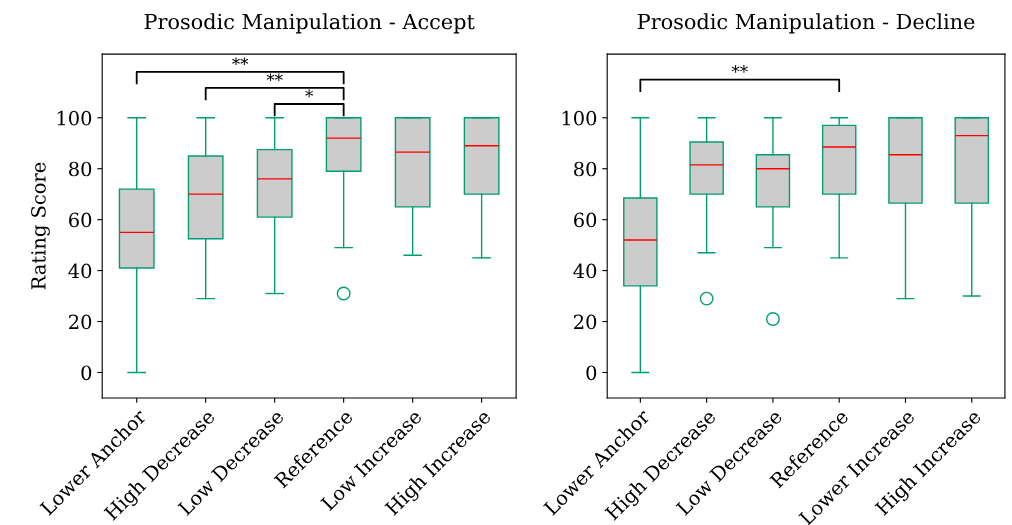 This screenshot has width=1012, height=525. Describe the element at coordinates (309, 23) in the screenshot. I see `chart-title: Prosodic Manipulation - Accept` at that location.